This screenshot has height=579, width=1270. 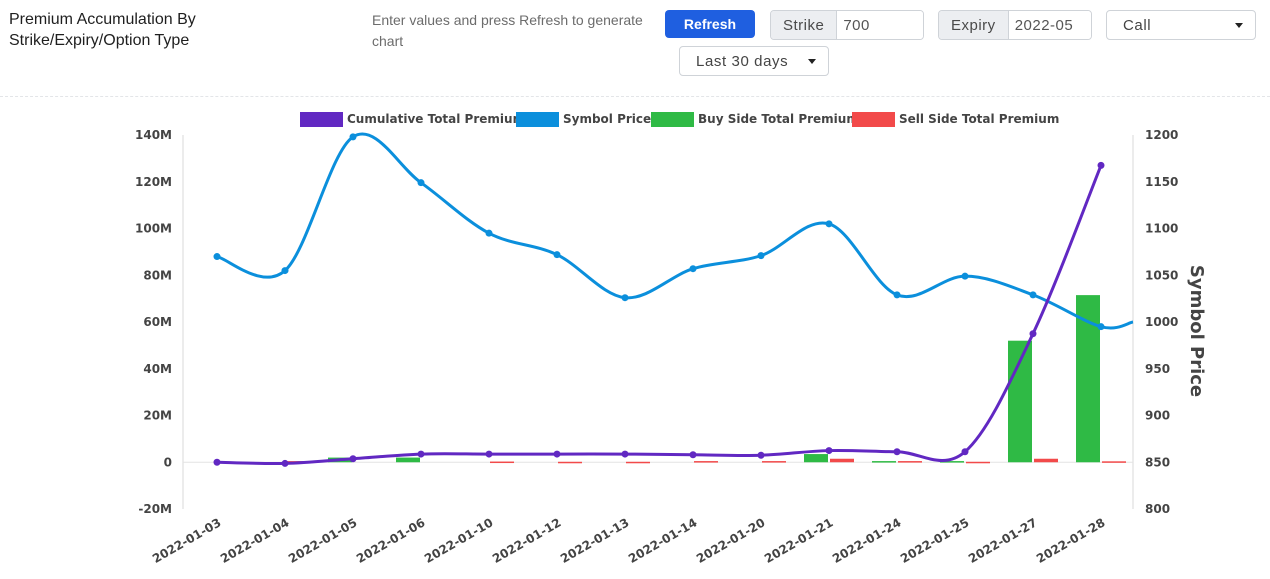 I want to click on date-range-select: Last 30 days, so click(x=754, y=61).